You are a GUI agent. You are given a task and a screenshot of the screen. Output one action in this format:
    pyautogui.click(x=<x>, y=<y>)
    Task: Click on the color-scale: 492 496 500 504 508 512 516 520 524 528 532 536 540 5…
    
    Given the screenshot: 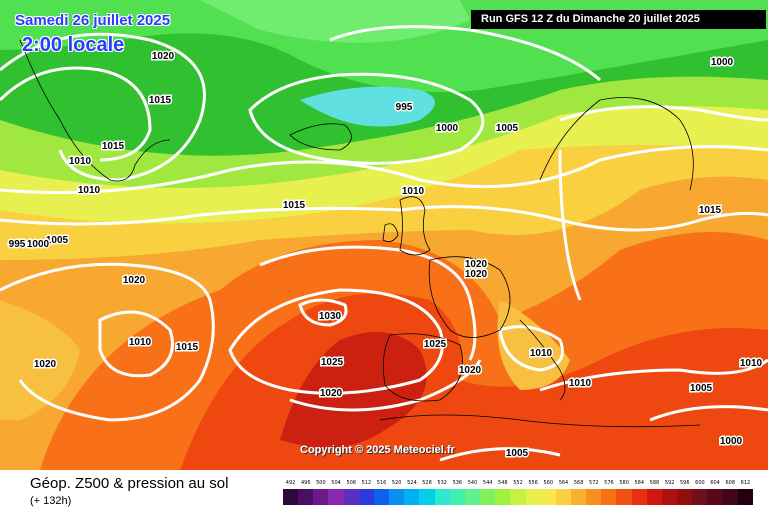 What is the action you would take?
    pyautogui.click(x=518, y=495)
    